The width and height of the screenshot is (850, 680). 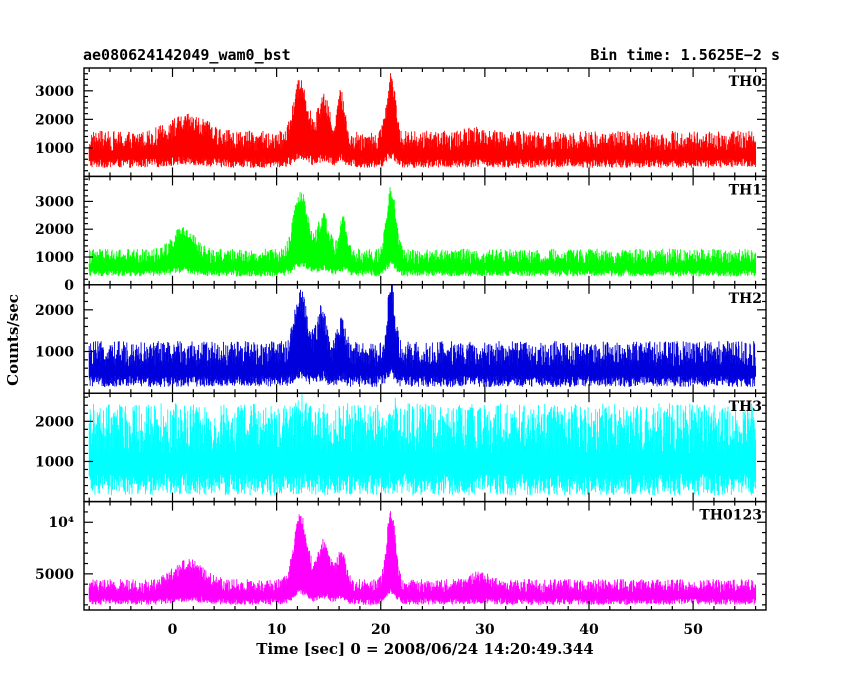 What do you see at coordinates (422, 335) in the screenshot?
I see `series-th2` at bounding box center [422, 335].